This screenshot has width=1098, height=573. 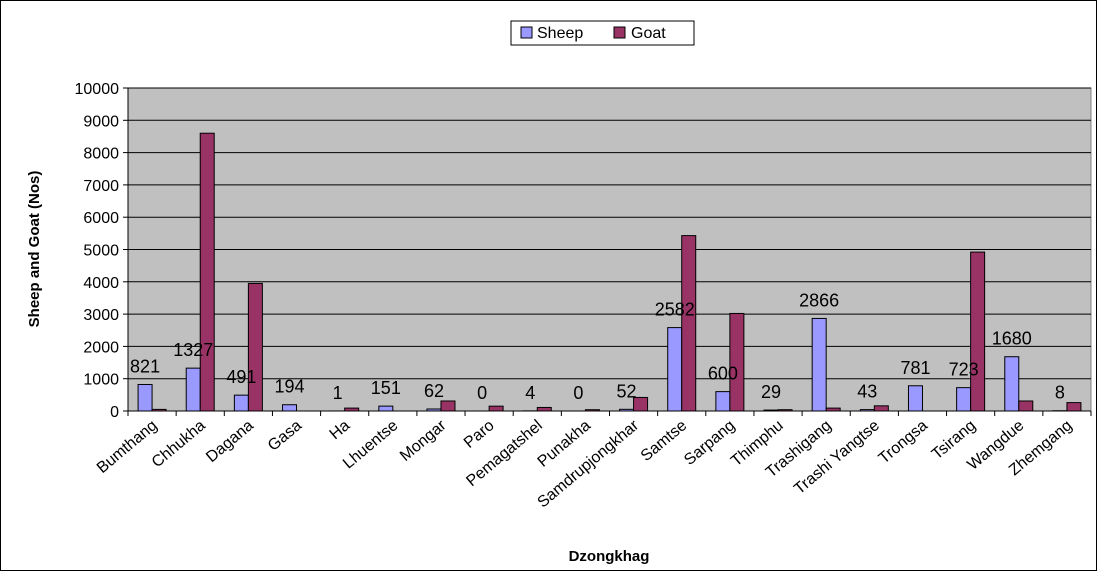 What do you see at coordinates (230, 441) in the screenshot?
I see `x-tick-label: Dagana` at bounding box center [230, 441].